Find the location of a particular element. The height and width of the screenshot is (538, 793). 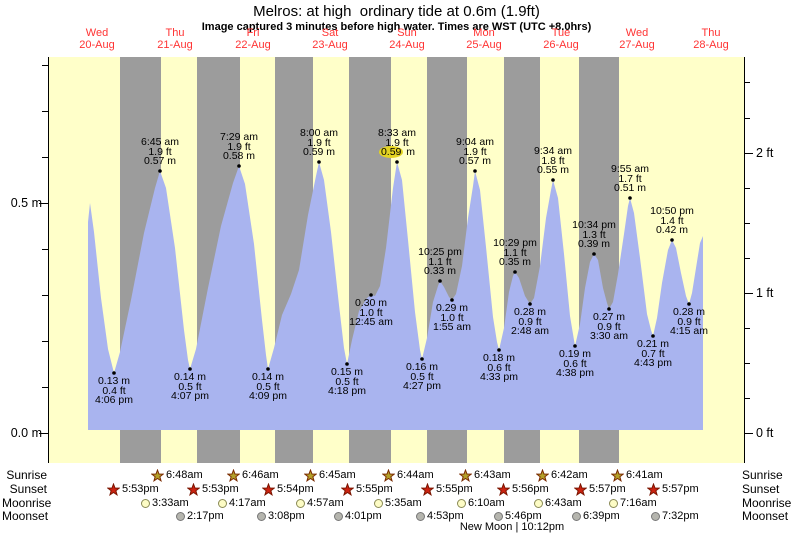

tide-annotation: 0.29 m 1.0 ft 1:55 am is located at coordinates (452, 318).